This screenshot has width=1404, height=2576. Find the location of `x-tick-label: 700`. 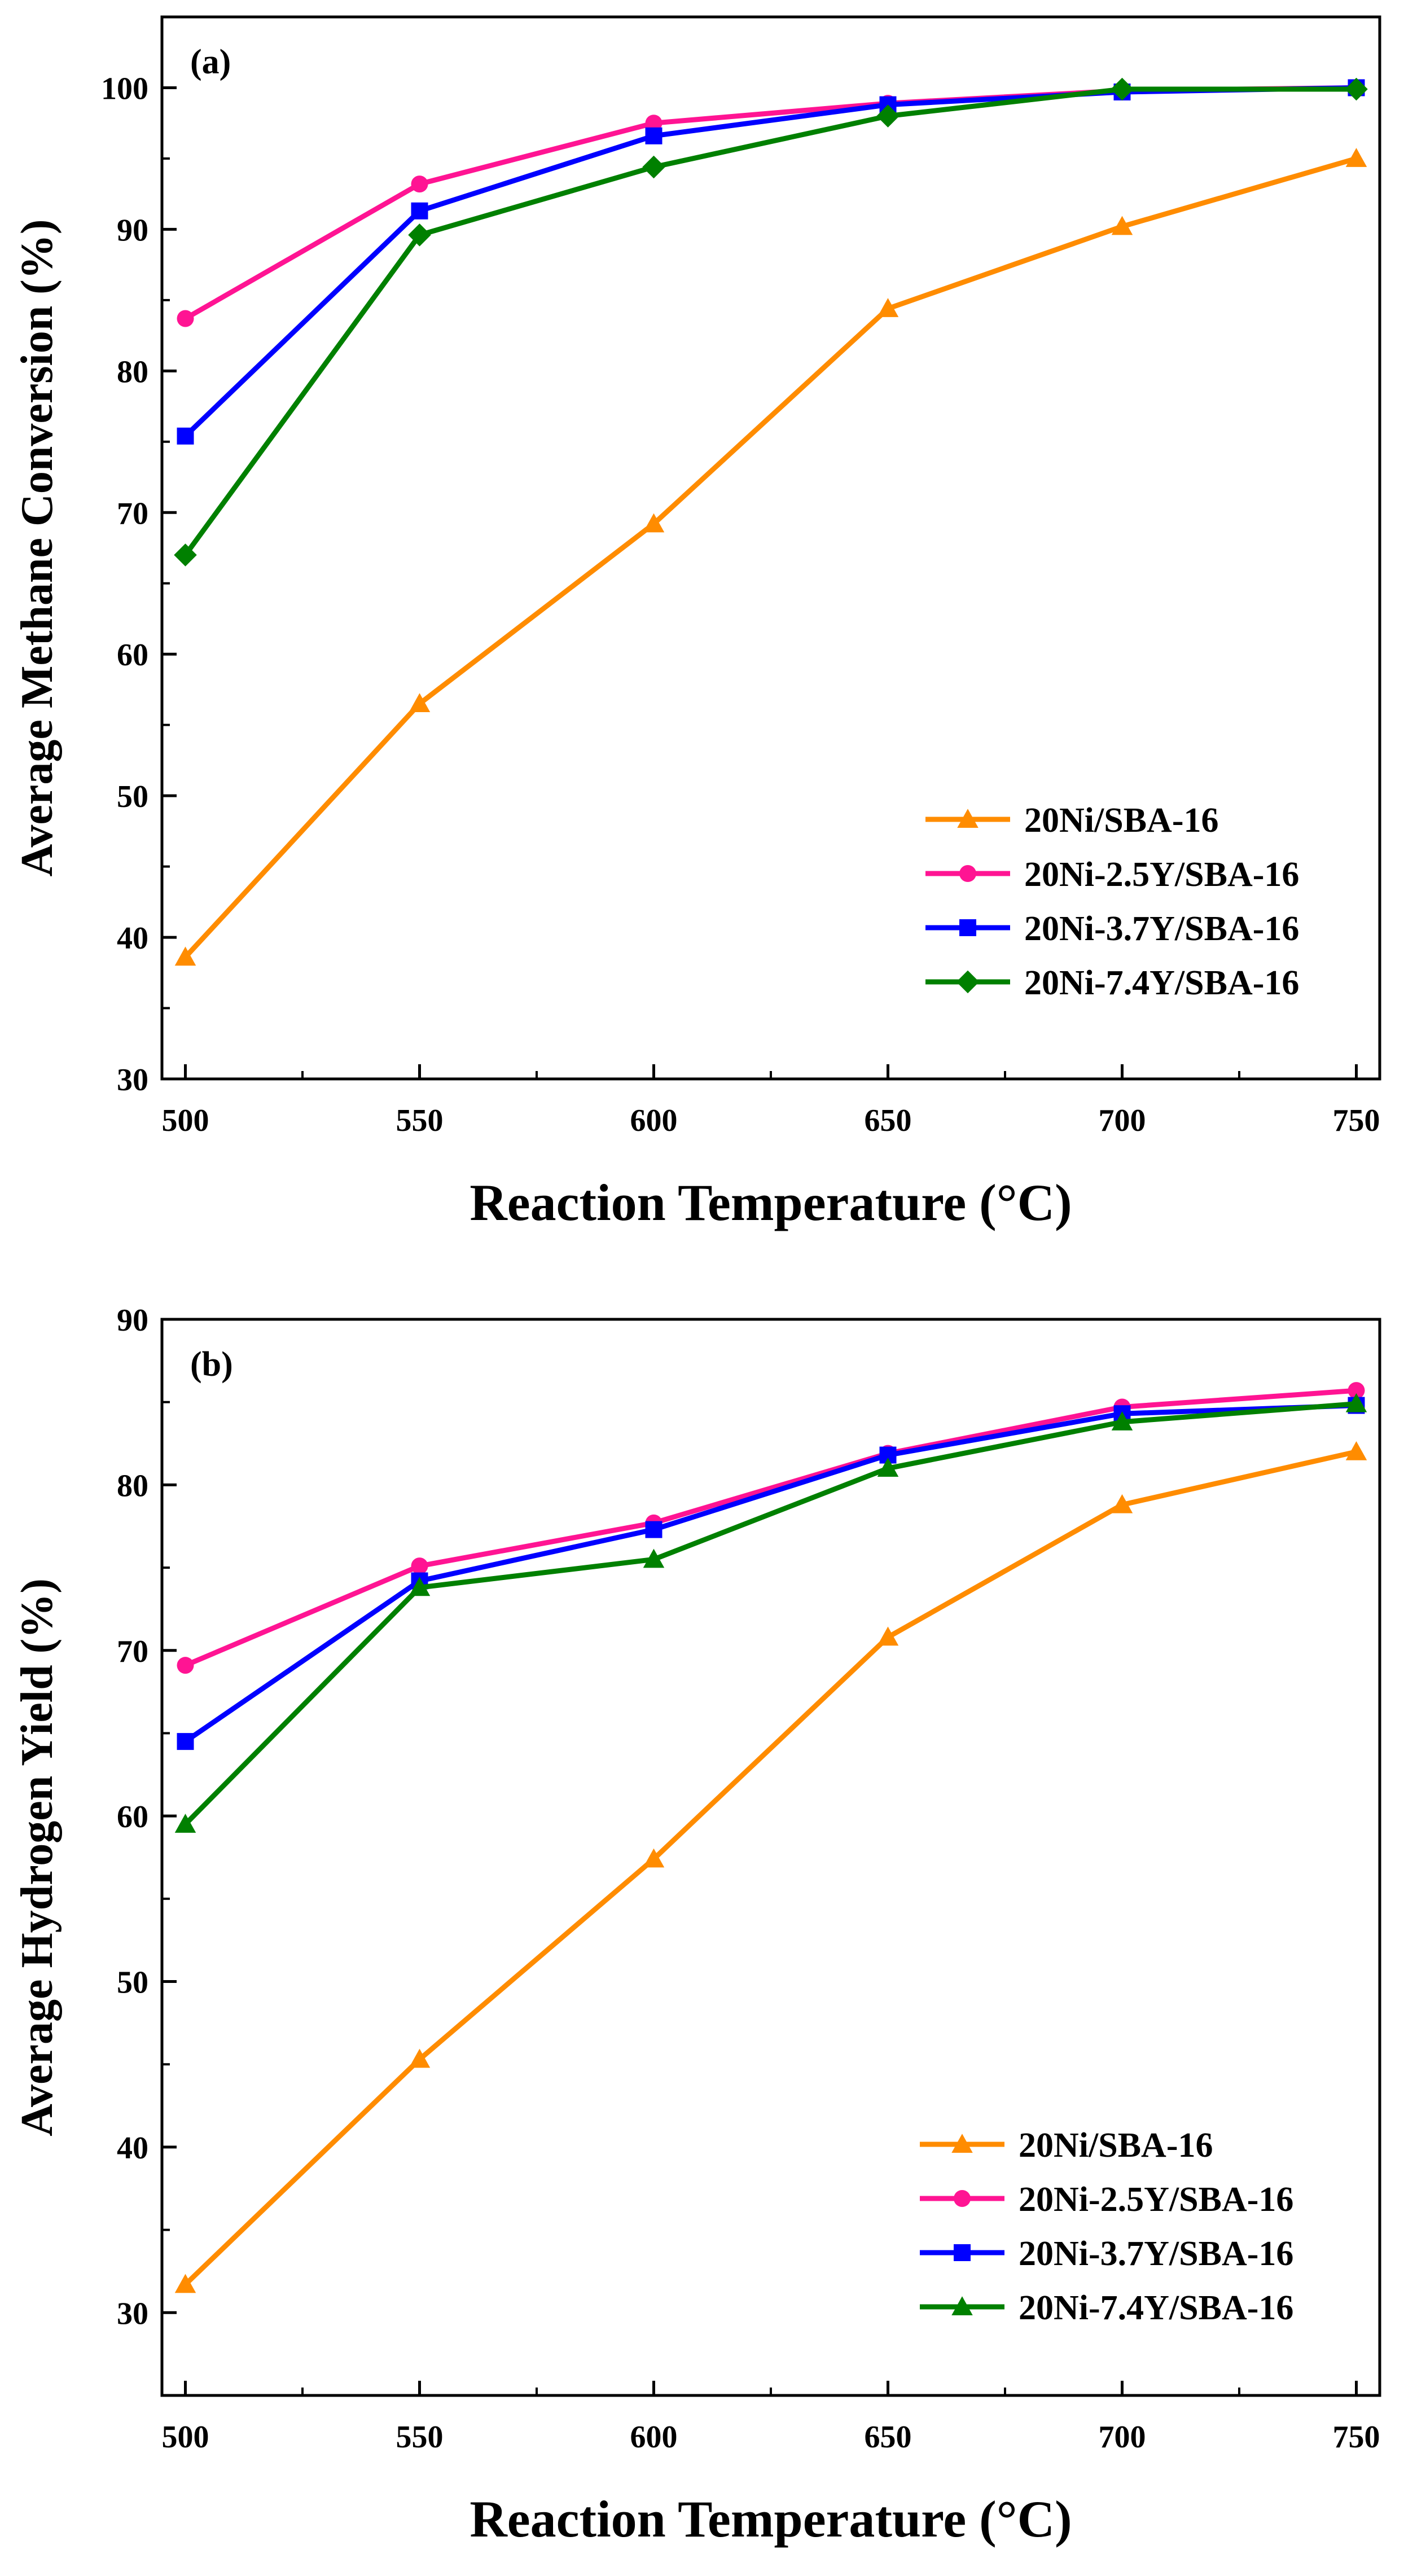

x-tick-label: 700 is located at coordinates (1122, 2437).